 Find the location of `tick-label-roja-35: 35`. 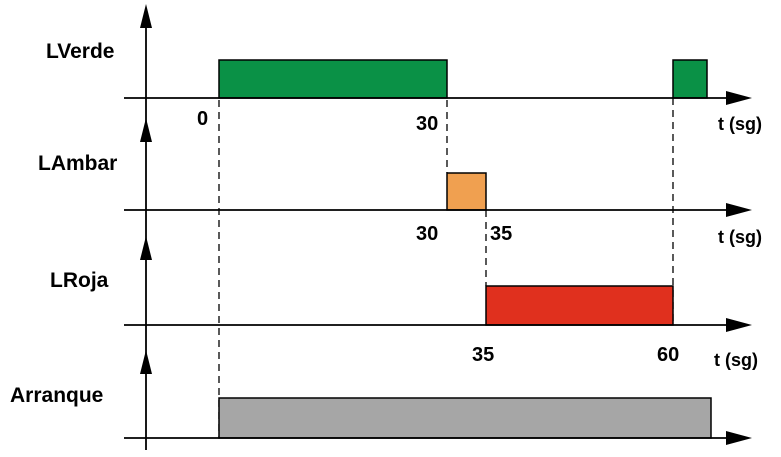

tick-label-roja-35: 35 is located at coordinates (483, 355).